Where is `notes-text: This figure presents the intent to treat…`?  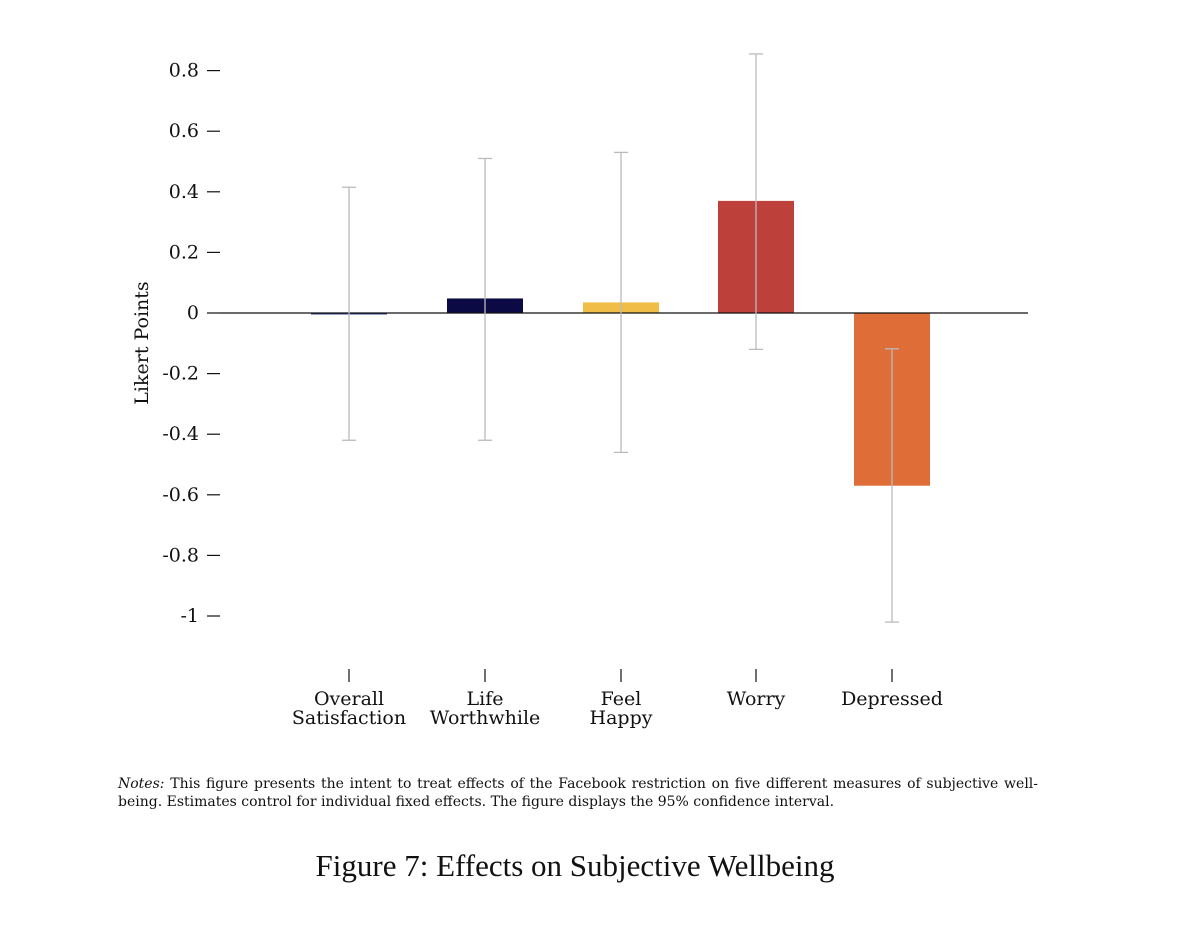 notes-text: This figure presents the intent to treat… is located at coordinates (578, 793).